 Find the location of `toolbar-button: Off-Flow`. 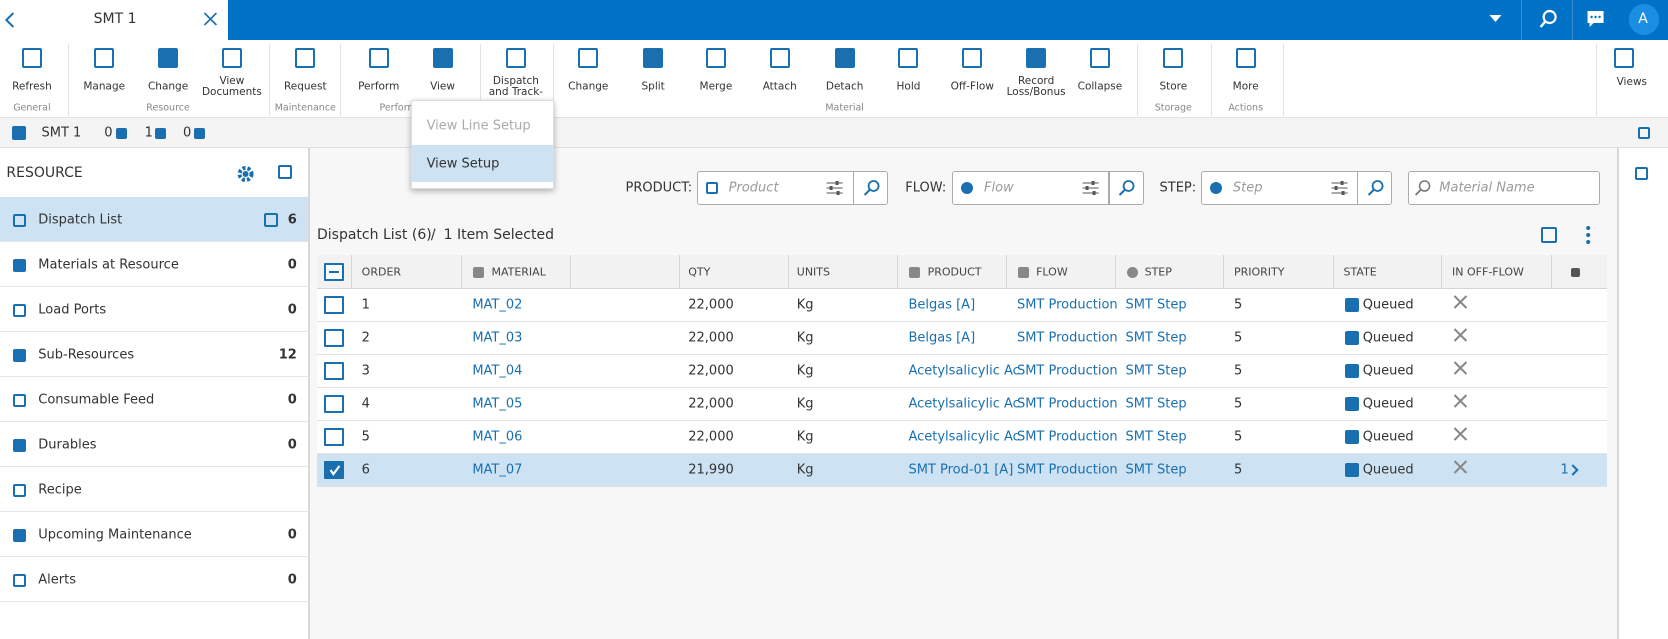

toolbar-button: Off-Flow is located at coordinates (972, 86).